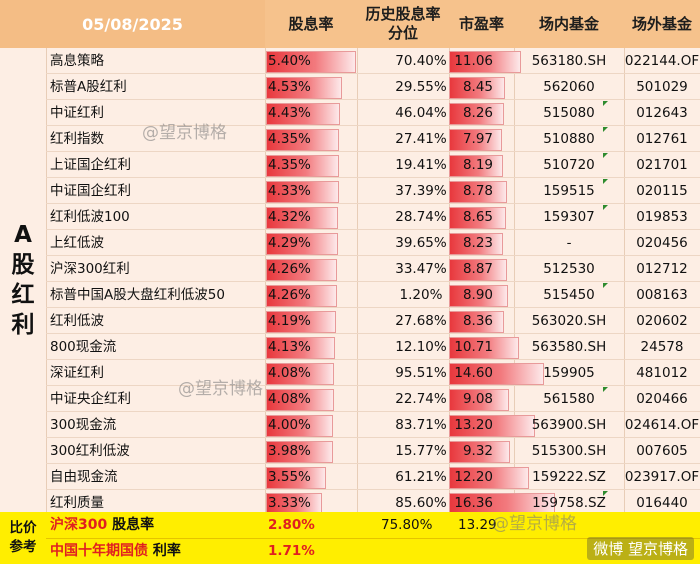 This screenshot has width=700, height=564. I want to click on side-label-char: 股, so click(23, 265).